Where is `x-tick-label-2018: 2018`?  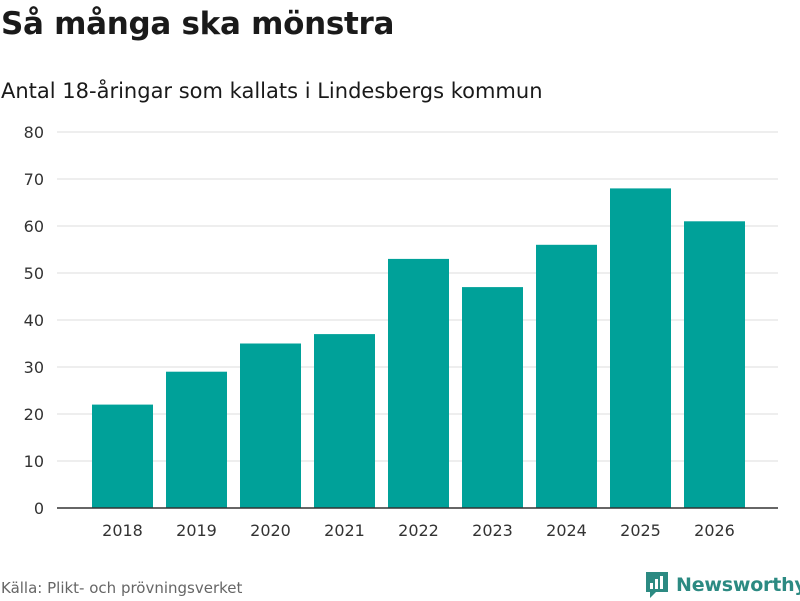
x-tick-label-2018: 2018 is located at coordinates (122, 530).